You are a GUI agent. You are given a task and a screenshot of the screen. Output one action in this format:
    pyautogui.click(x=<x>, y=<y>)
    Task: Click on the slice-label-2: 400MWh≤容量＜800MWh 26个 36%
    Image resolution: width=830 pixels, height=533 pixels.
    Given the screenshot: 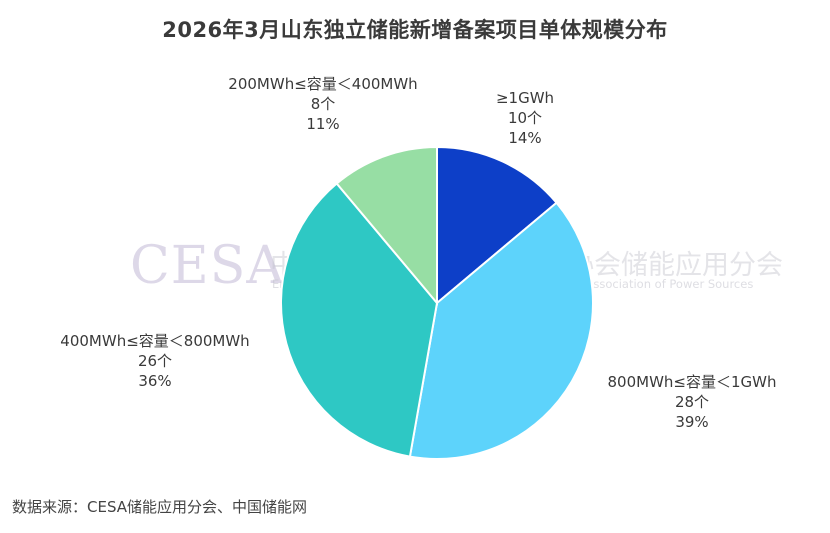 What is the action you would take?
    pyautogui.click(x=155, y=361)
    